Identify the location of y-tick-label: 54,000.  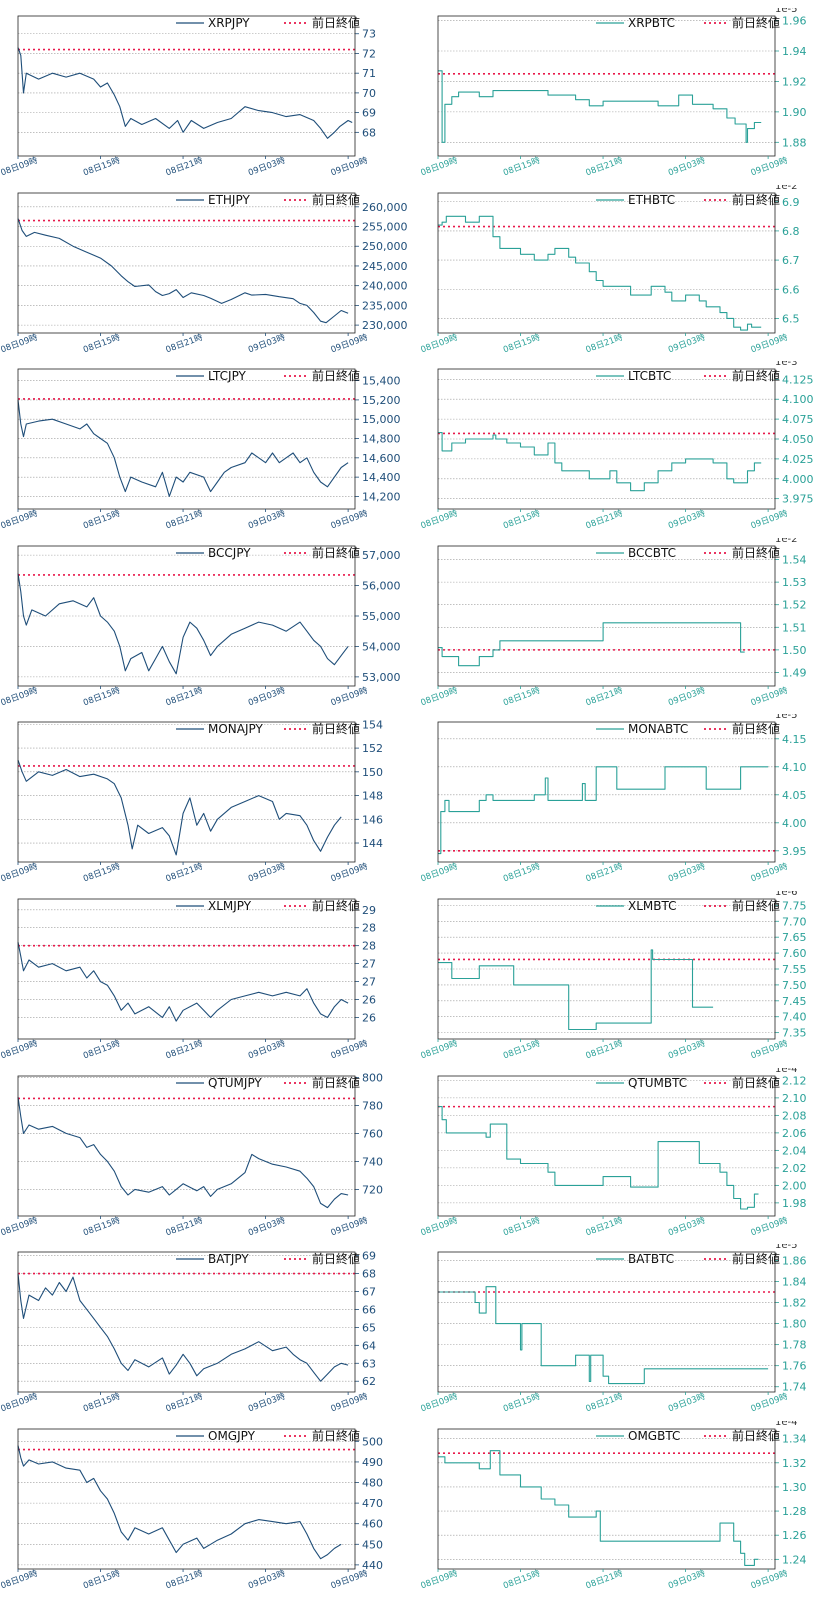
(381, 646).